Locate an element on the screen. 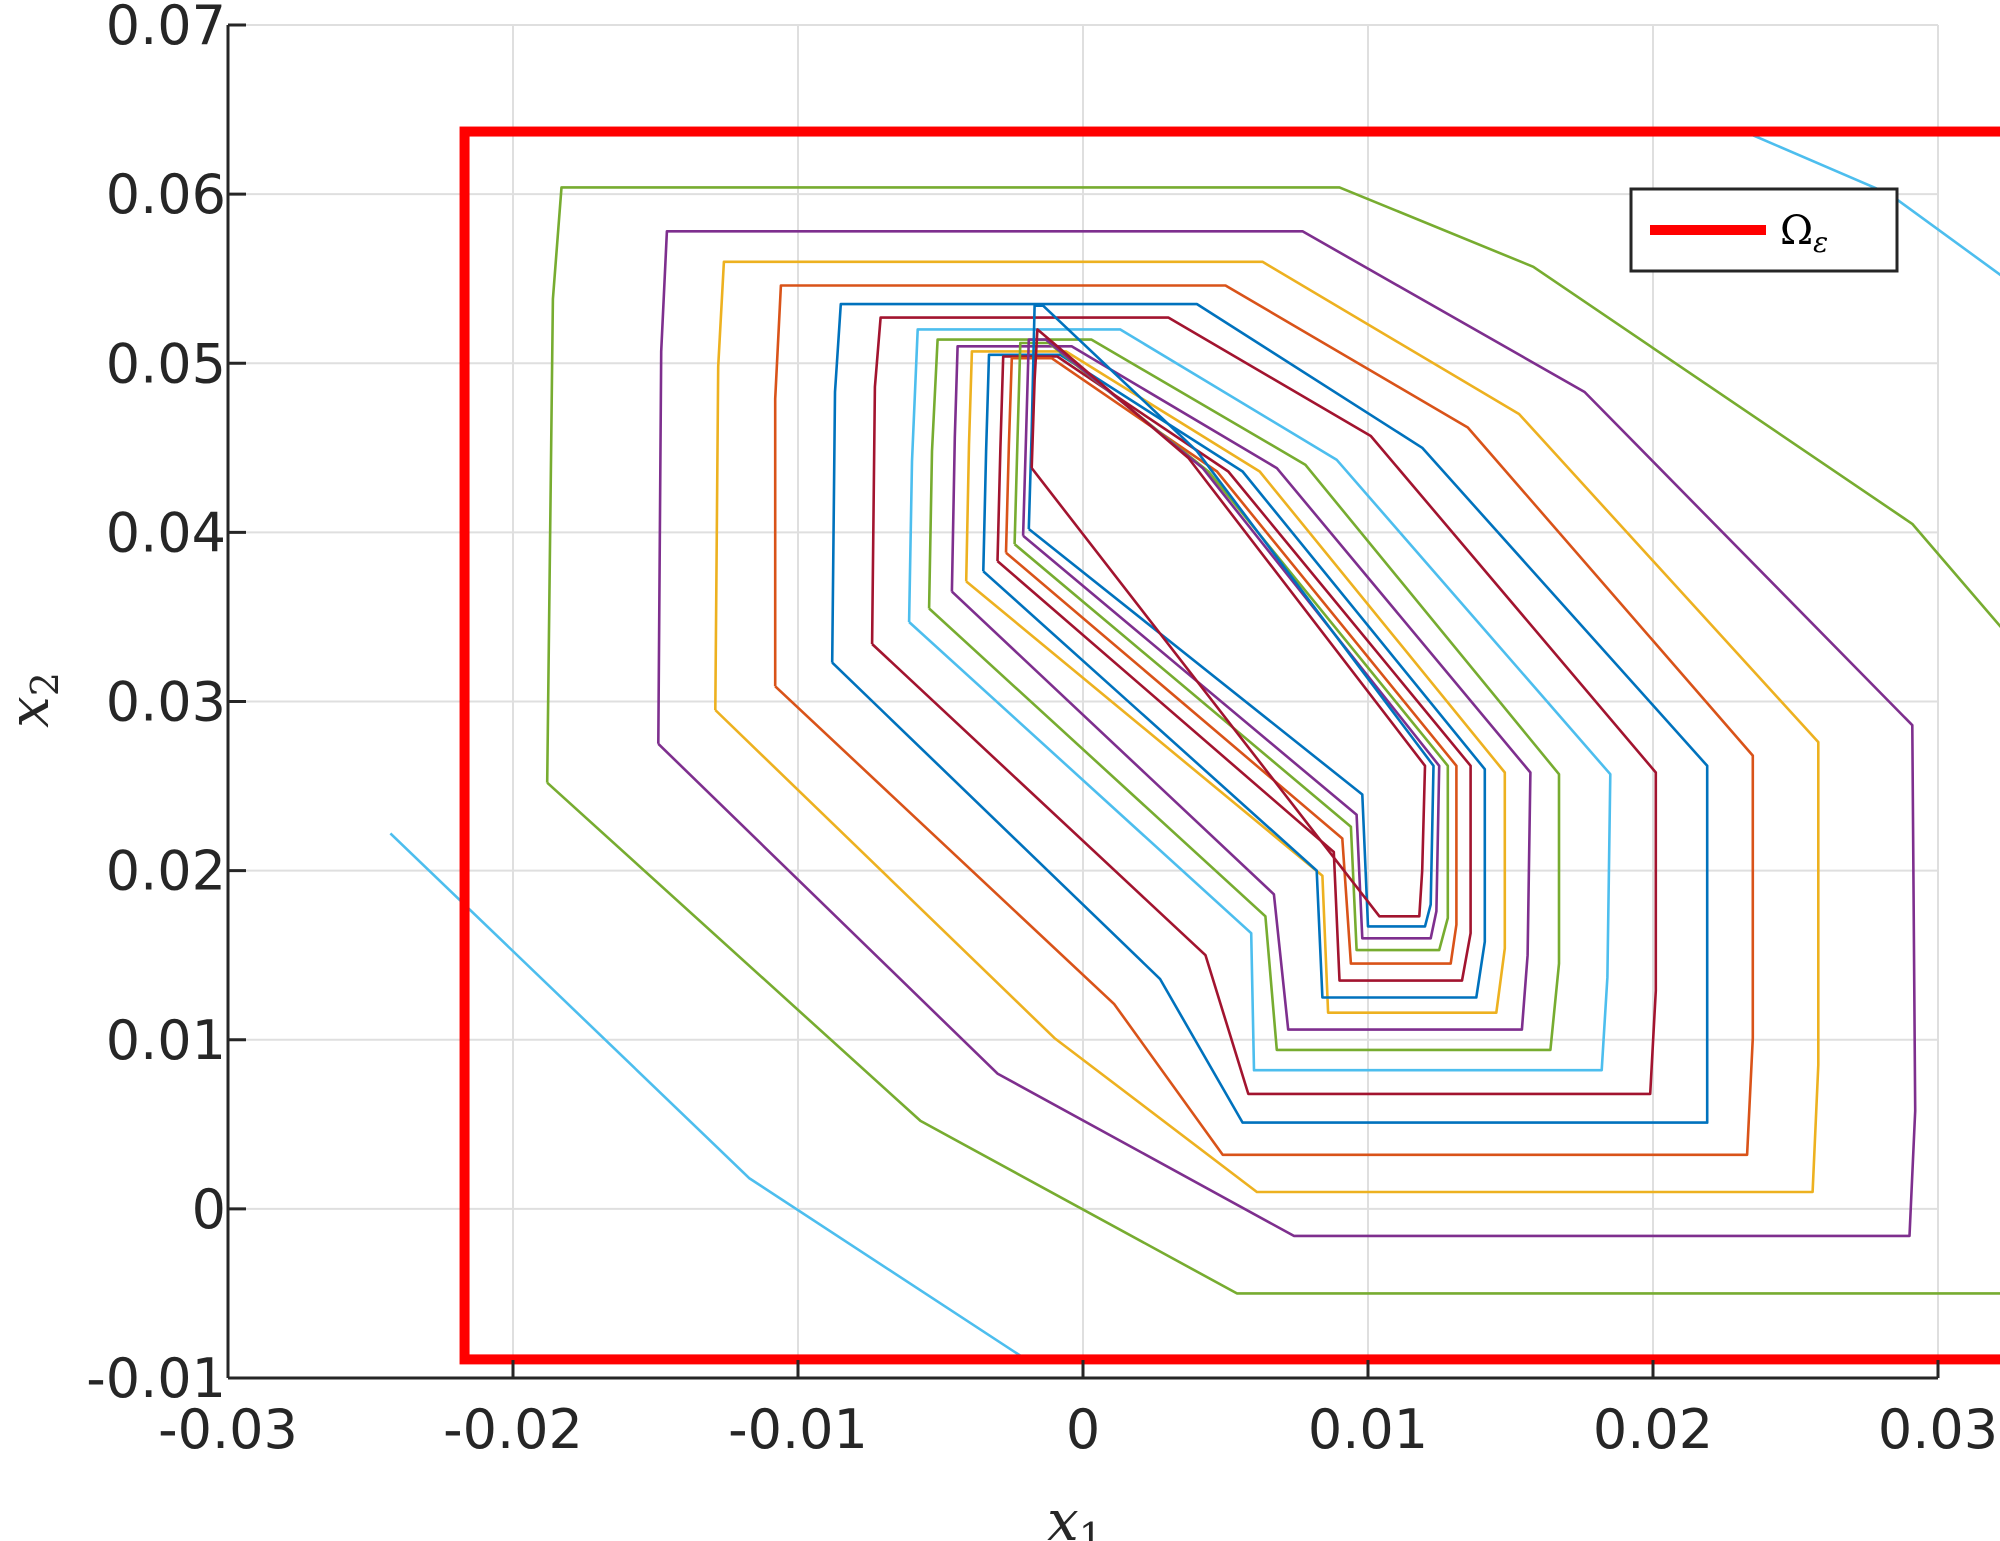 The width and height of the screenshot is (2000, 1541). y-tick-label-4: 0.03 is located at coordinates (166, 702).